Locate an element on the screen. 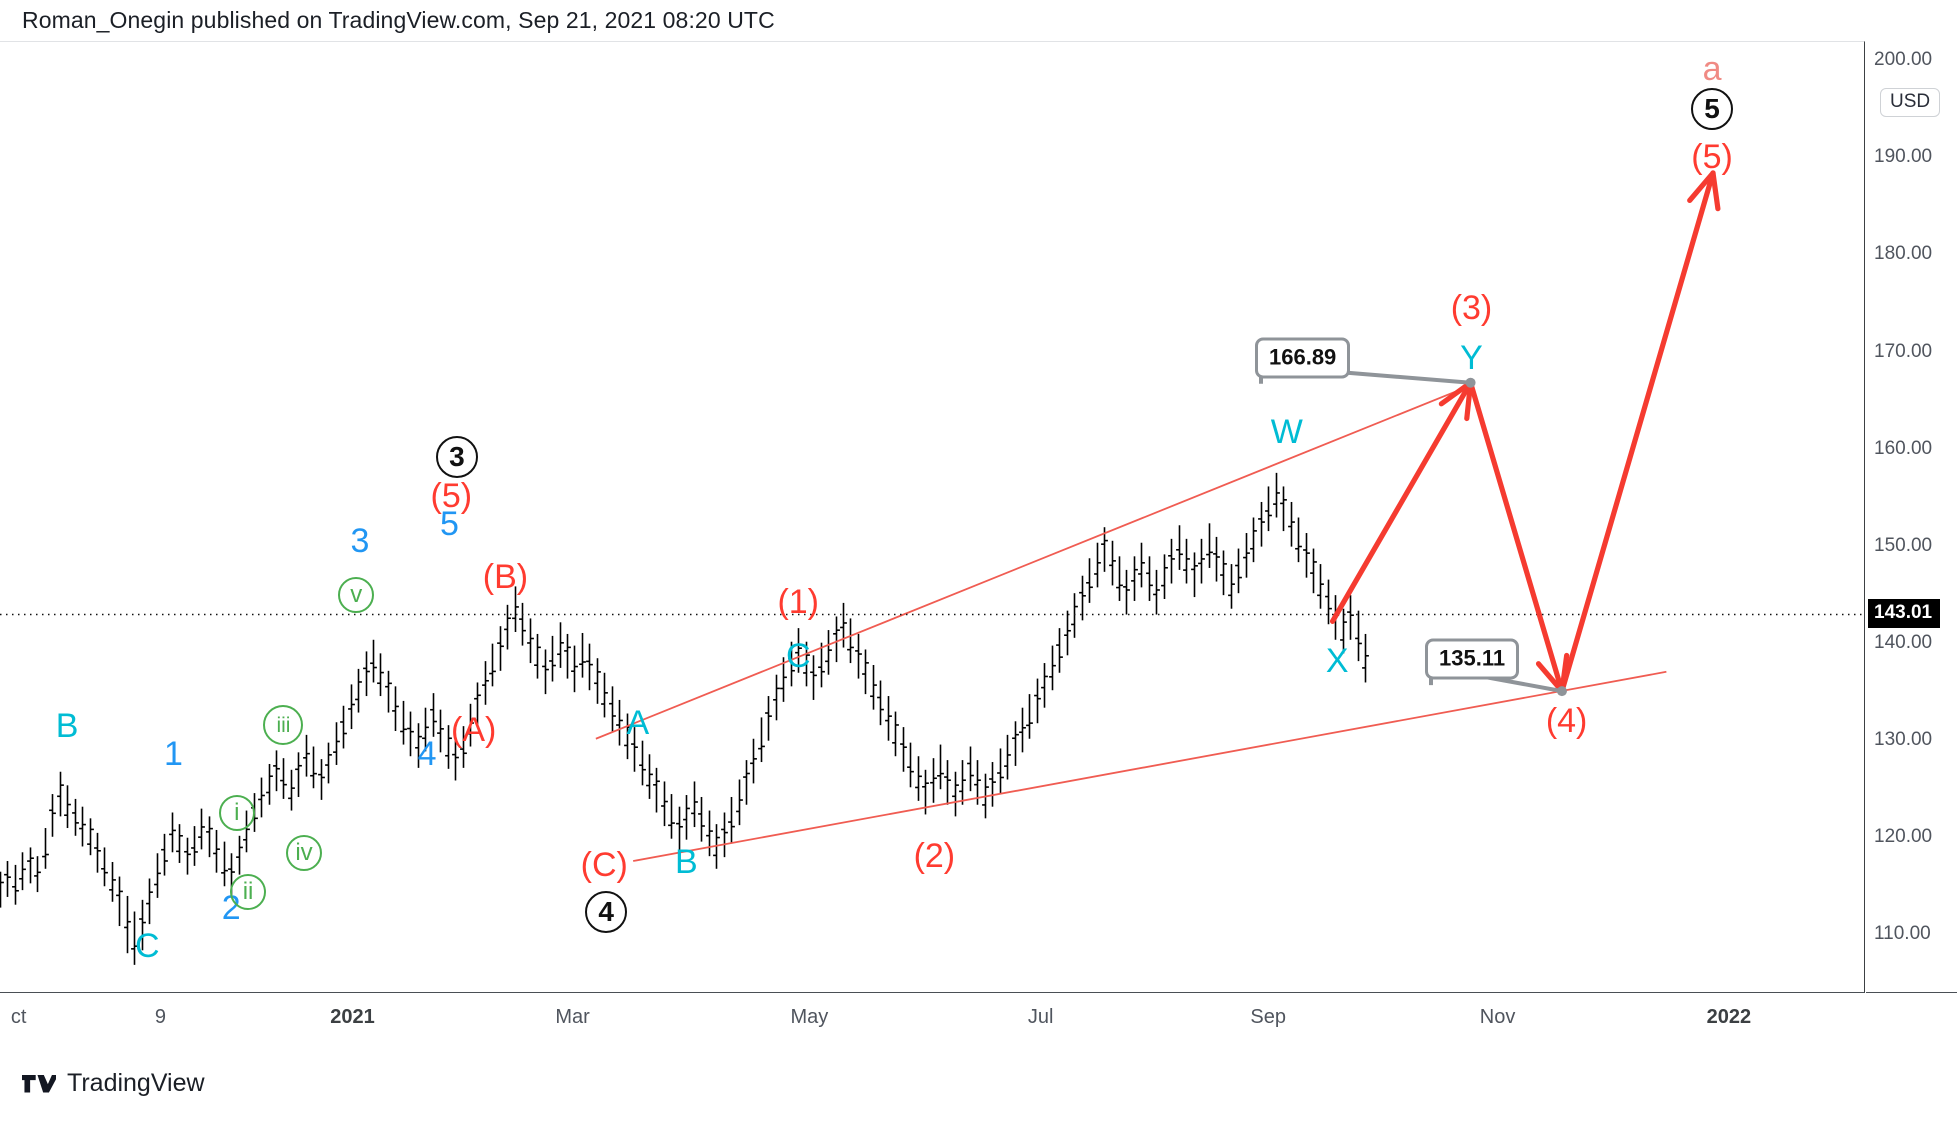 The image size is (1957, 1121). time-tick-2022: 2022 is located at coordinates (1729, 1017).